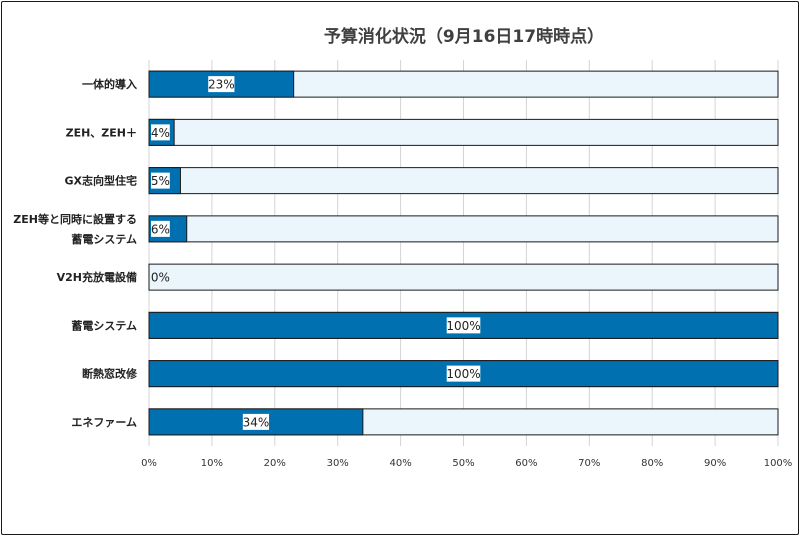 The width and height of the screenshot is (800, 536). What do you see at coordinates (400, 463) in the screenshot?
I see `x-tick-label: 40%` at bounding box center [400, 463].